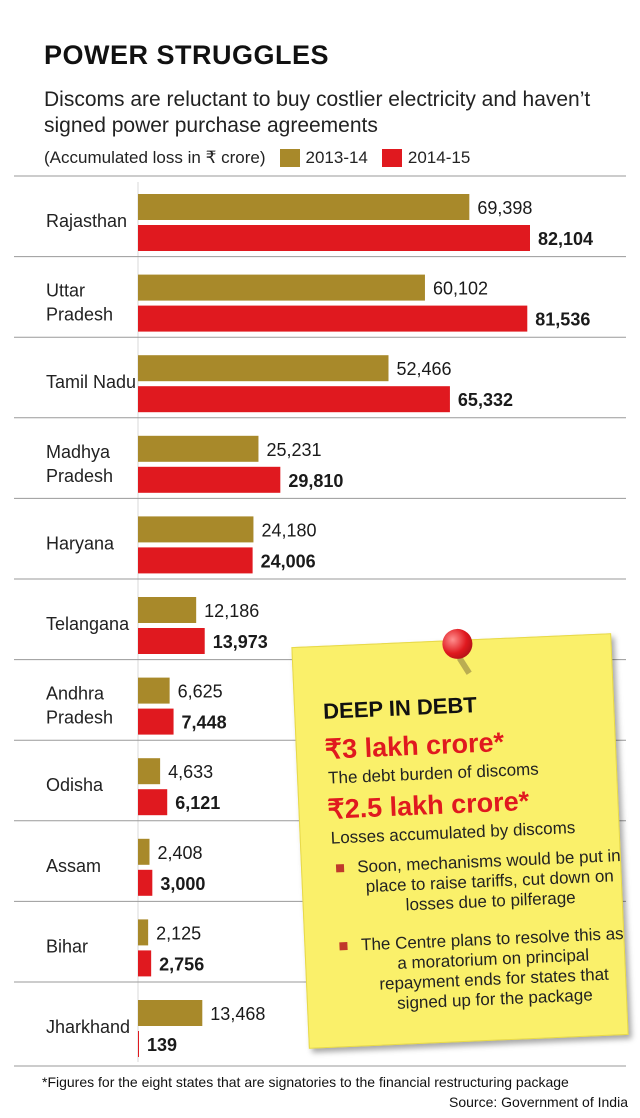 Image resolution: width=640 pixels, height=1118 pixels. I want to click on category-label: Uttar, so click(65, 291).